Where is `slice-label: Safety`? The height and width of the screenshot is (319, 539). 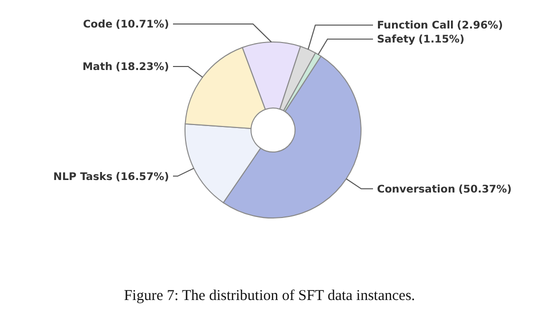
slice-label: Safety is located at coordinates (396, 40).